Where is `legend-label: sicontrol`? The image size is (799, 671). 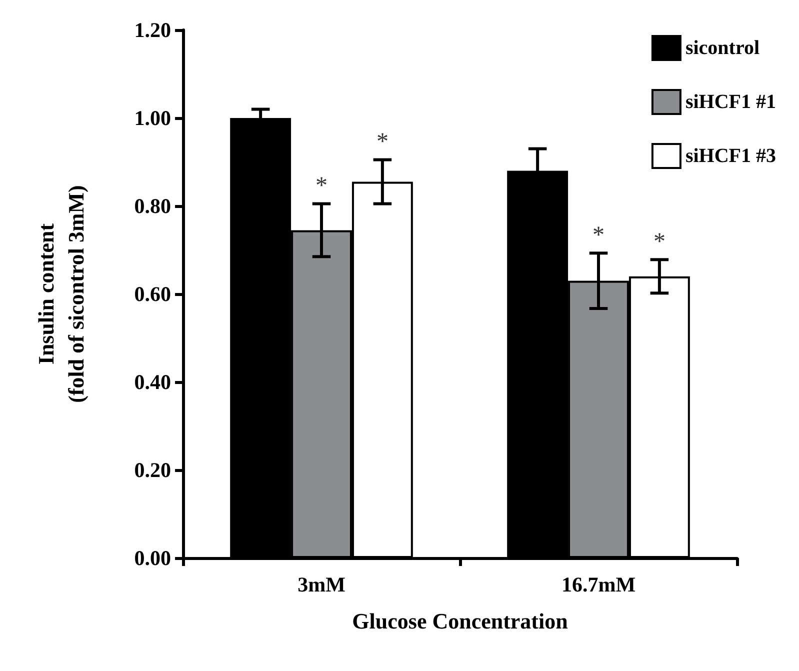 legend-label: sicontrol is located at coordinates (722, 48).